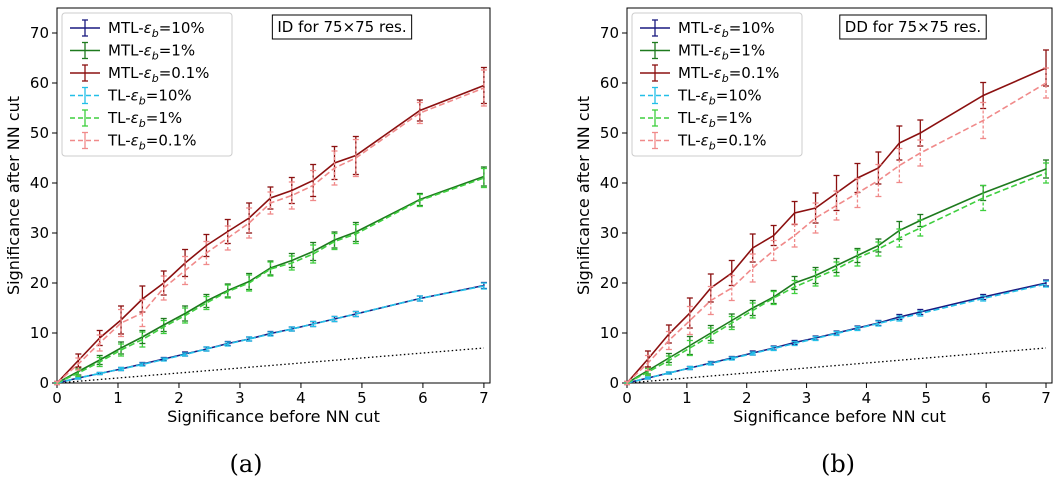 The height and width of the screenshot is (485, 1055). What do you see at coordinates (721, 142) in the screenshot?
I see `legend-label: TL-εb=0.1%` at bounding box center [721, 142].